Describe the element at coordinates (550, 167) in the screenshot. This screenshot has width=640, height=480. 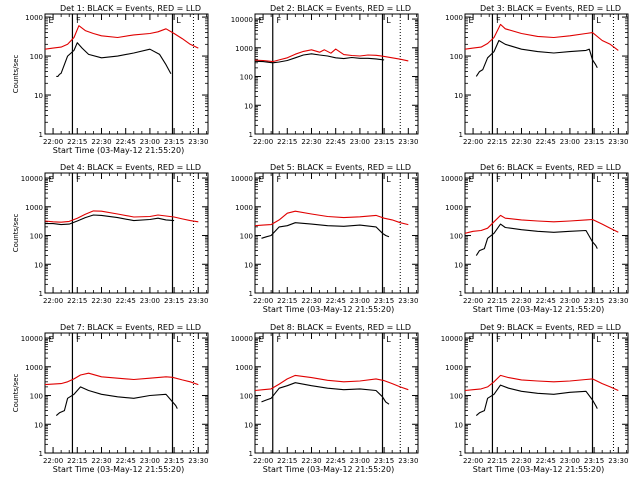
I see `chart-title: Det 6: BLACK = Events, RED = LLD` at that location.